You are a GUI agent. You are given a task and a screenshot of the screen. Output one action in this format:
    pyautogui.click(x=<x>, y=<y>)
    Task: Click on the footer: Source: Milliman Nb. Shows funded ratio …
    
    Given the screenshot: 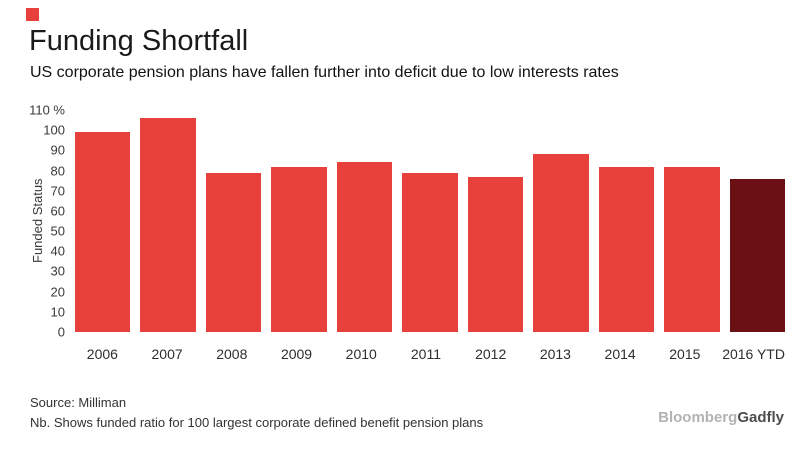 What is the action you would take?
    pyautogui.click(x=256, y=413)
    